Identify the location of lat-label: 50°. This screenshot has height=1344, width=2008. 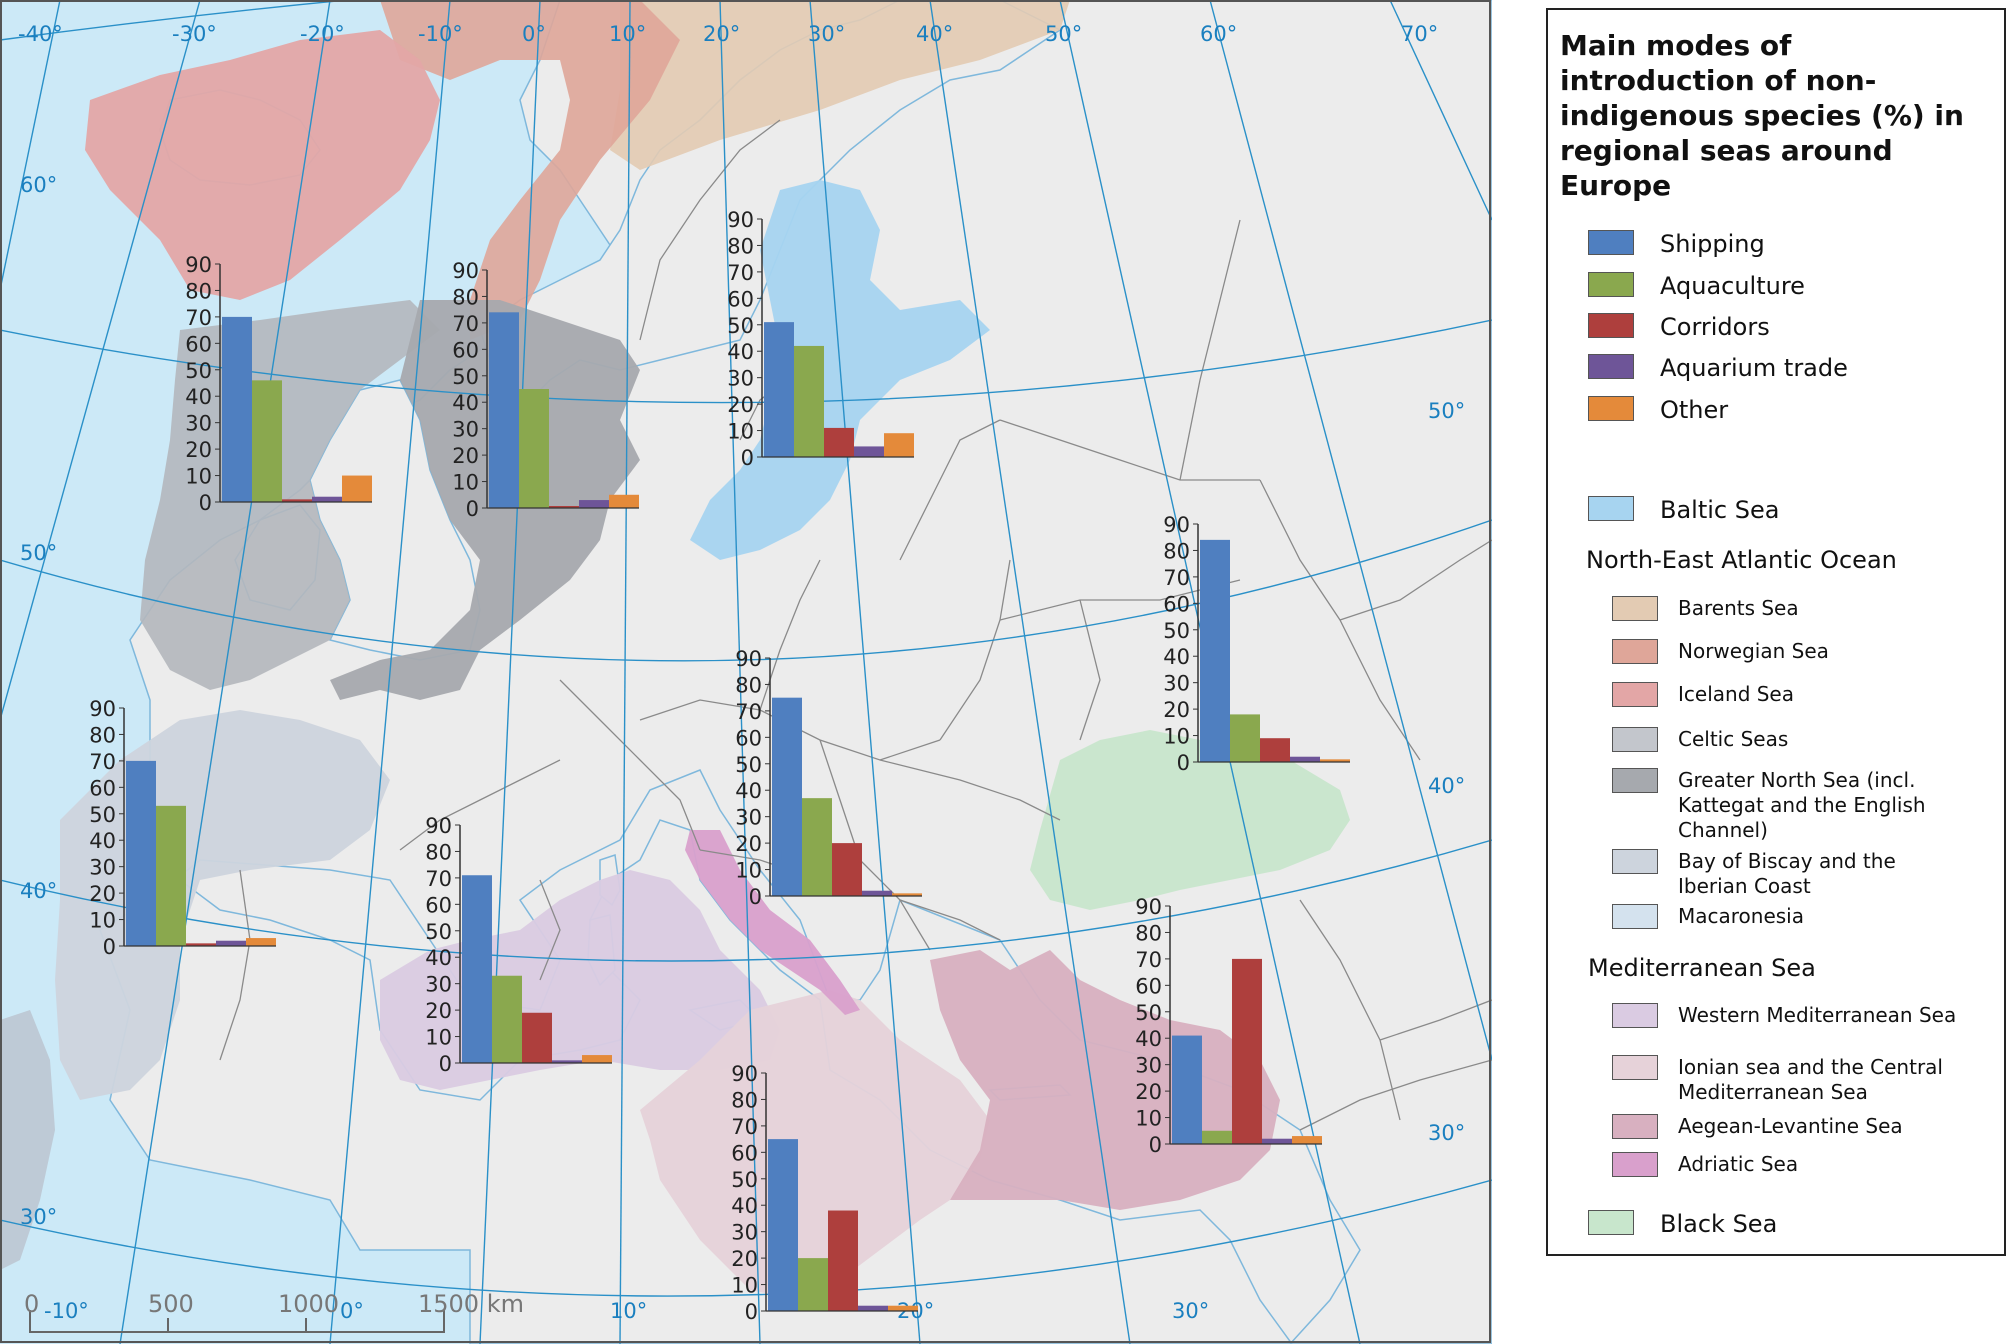
(38, 553).